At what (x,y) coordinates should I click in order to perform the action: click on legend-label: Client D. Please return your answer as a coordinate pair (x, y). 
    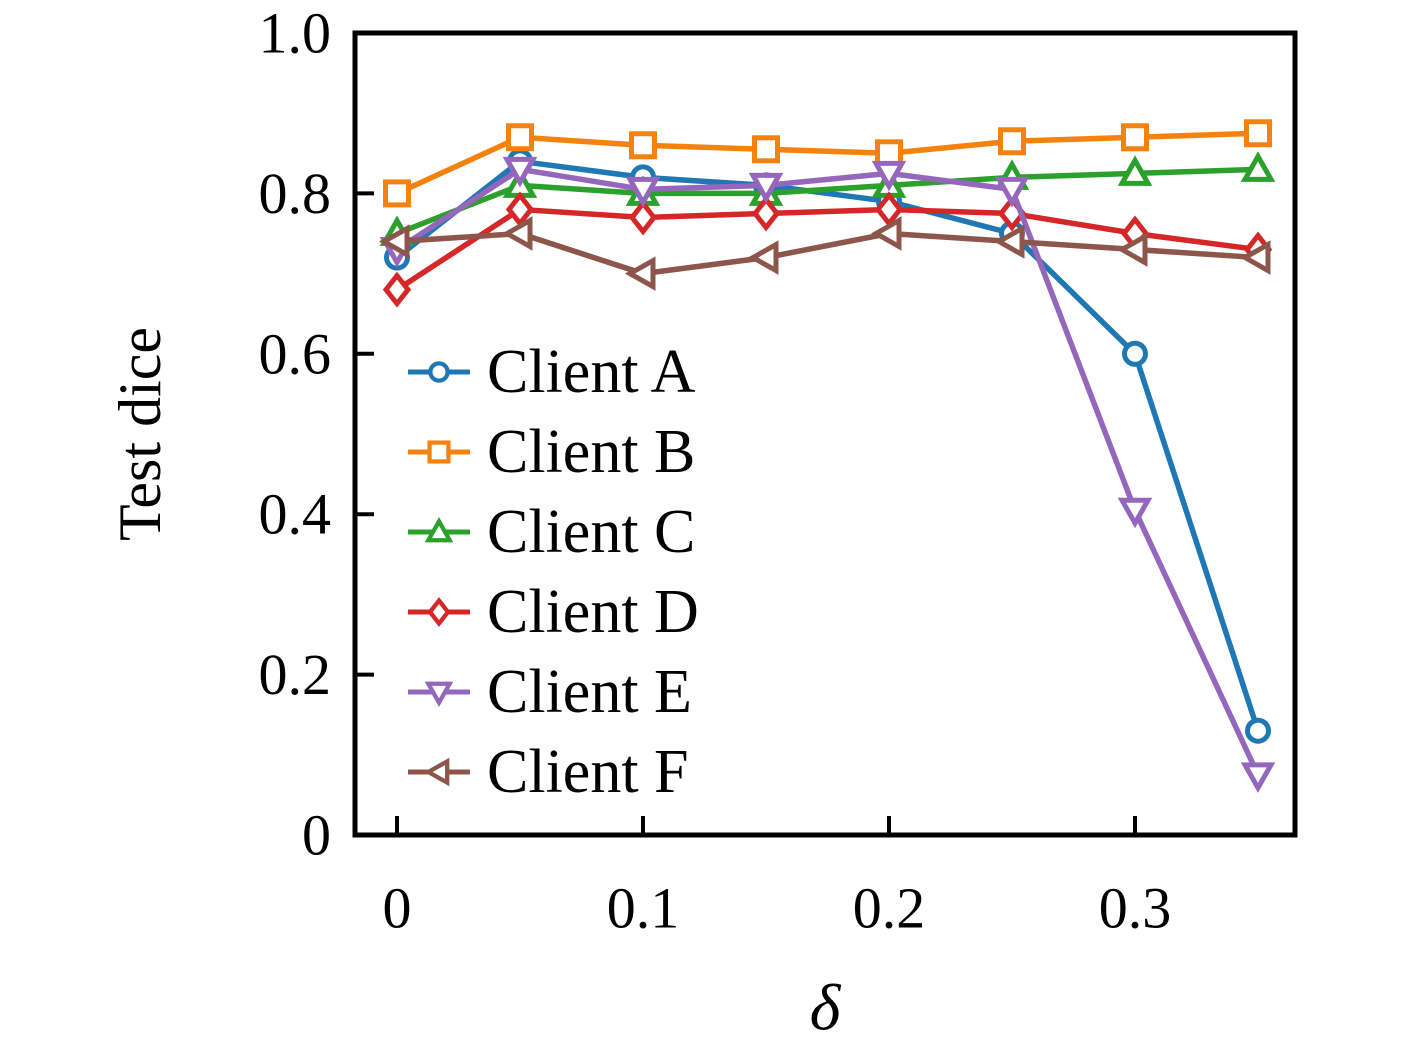
    Looking at the image, I should click on (593, 612).